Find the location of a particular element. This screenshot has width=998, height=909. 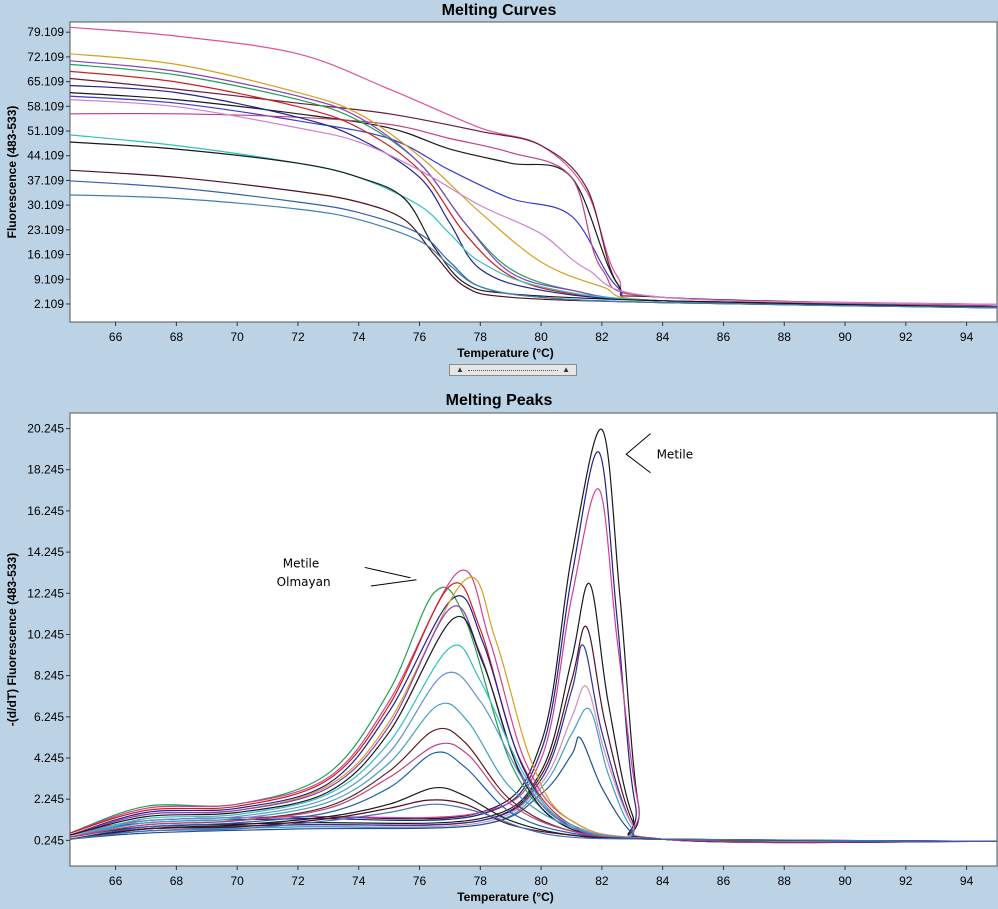

y-tick-label: 58.109 is located at coordinates (45, 106).